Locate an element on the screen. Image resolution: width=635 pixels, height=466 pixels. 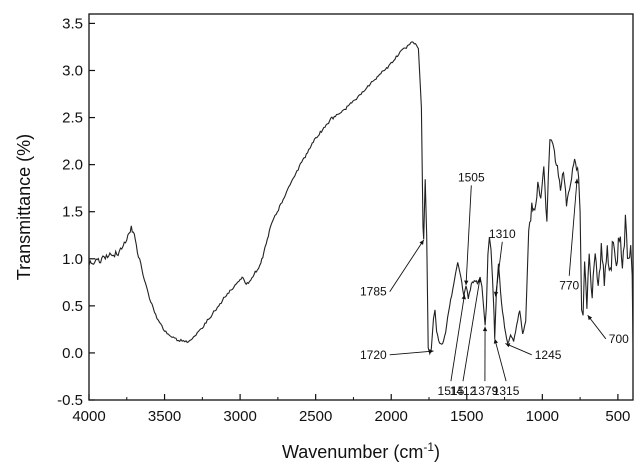
y-tick-label: 0.5 is located at coordinates (72, 306).